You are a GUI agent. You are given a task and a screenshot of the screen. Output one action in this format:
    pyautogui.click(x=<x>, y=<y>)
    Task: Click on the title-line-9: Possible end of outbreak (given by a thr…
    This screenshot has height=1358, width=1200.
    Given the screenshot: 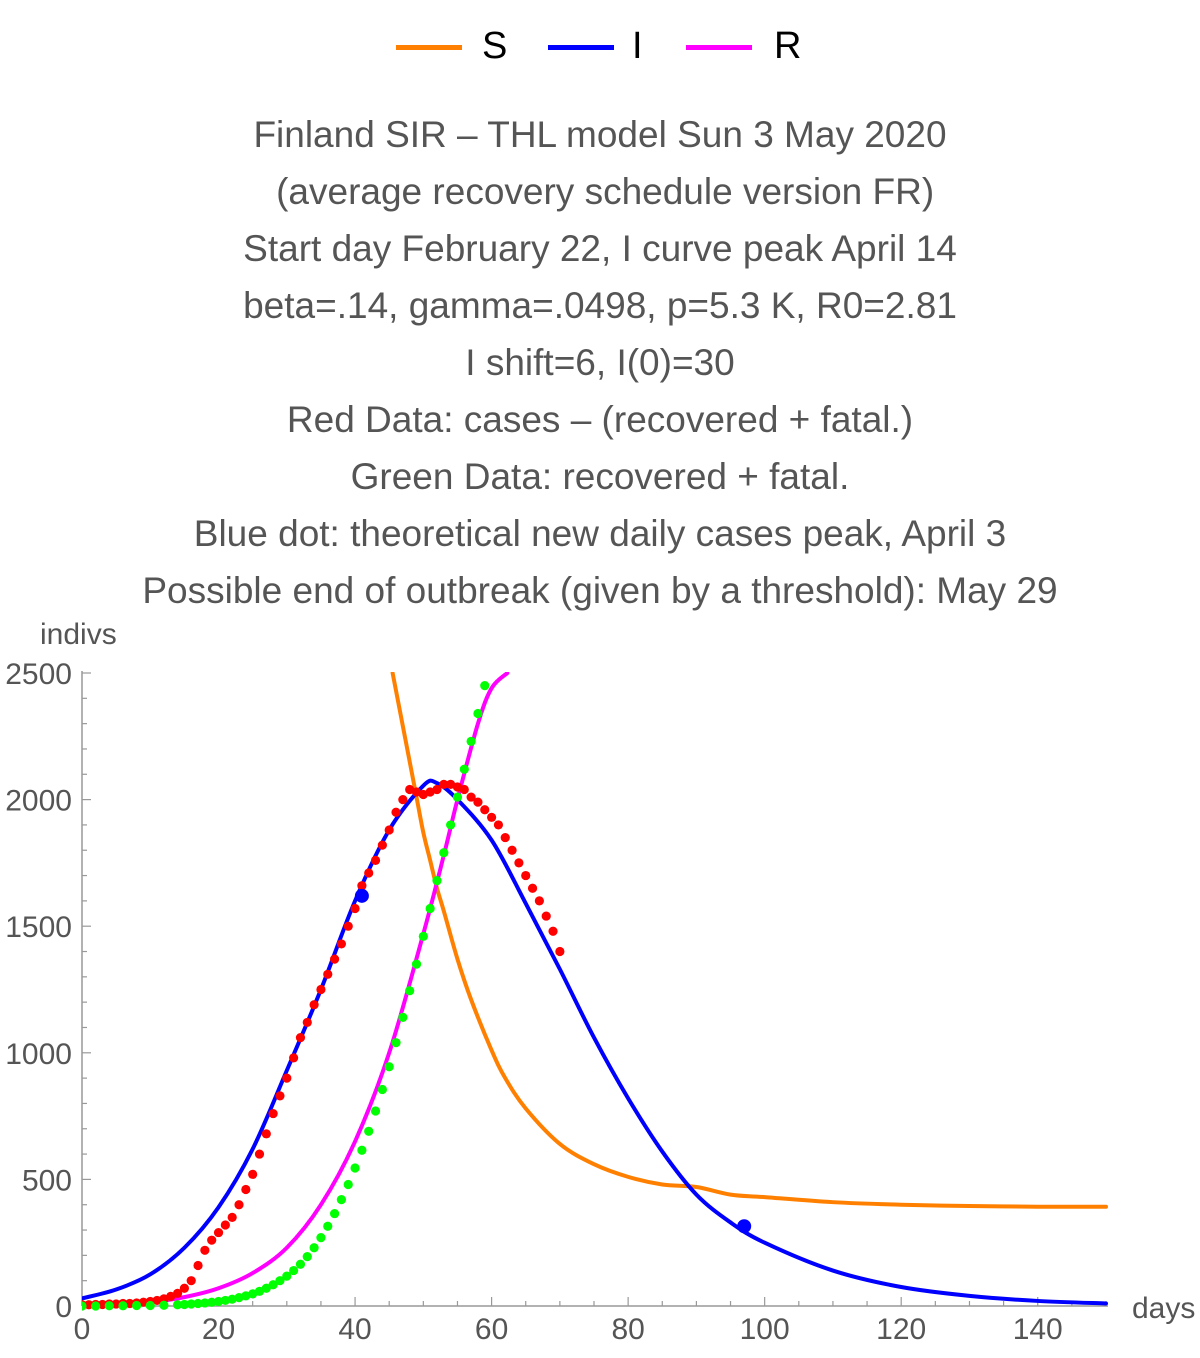 What is the action you would take?
    pyautogui.click(x=600, y=590)
    